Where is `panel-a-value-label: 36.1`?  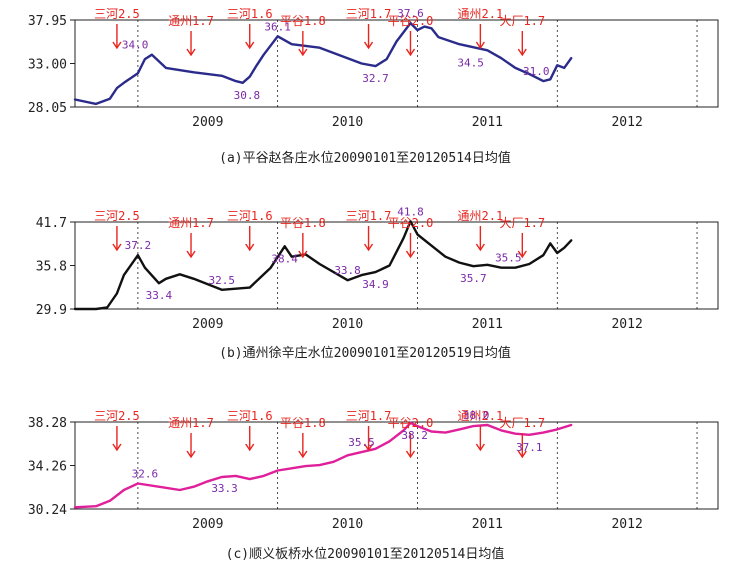 panel-a-value-label: 36.1 is located at coordinates (277, 26).